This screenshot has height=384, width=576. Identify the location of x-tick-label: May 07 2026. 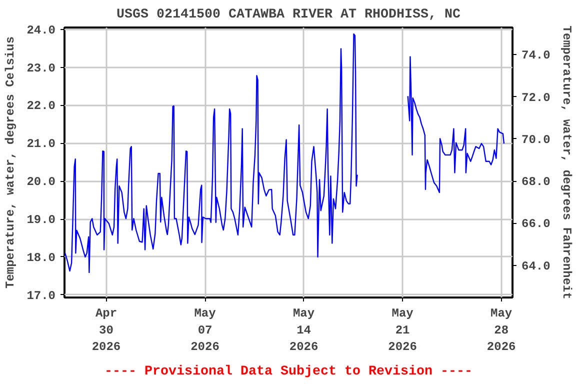
(205, 330).